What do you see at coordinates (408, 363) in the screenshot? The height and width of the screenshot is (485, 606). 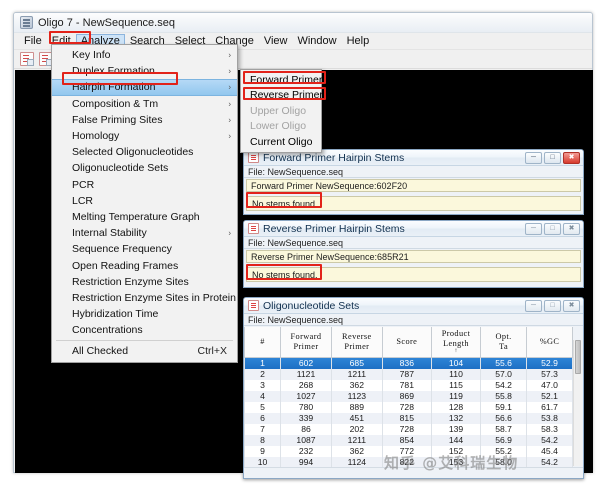 I see `table-row: 1 602 685 836 104 55.6 52.9` at bounding box center [408, 363].